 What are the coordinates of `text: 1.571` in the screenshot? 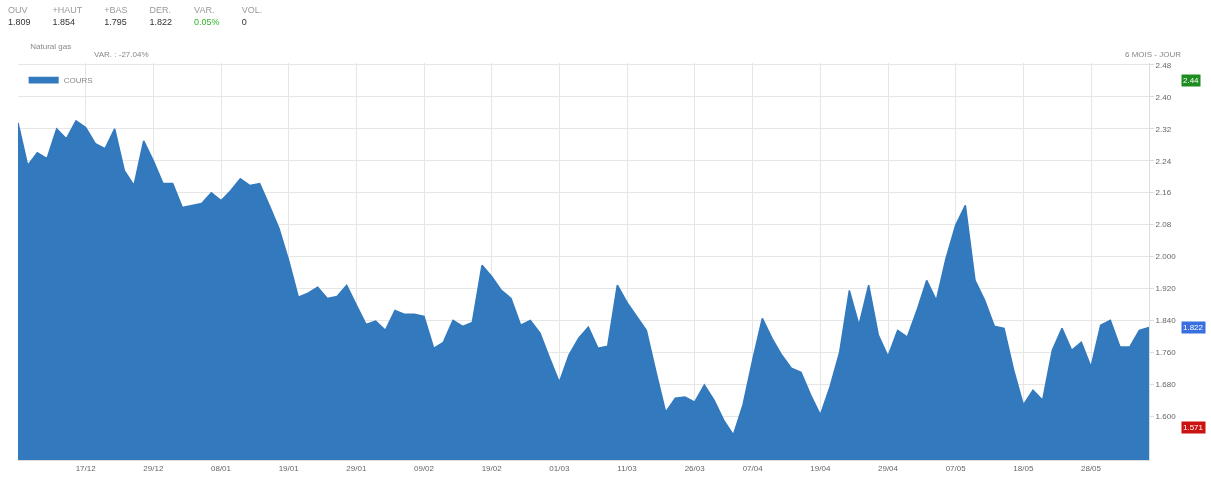 It's located at (1193, 427).